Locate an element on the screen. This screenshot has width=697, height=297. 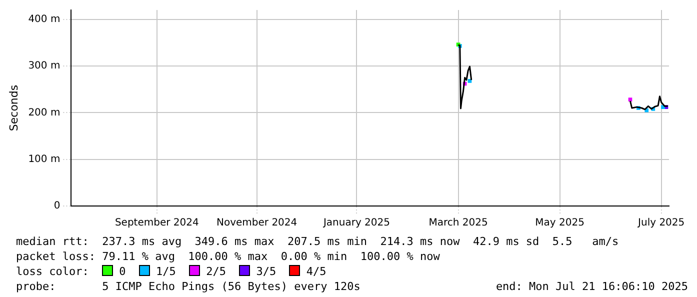
x-tick-label: November 2024 is located at coordinates (257, 223).